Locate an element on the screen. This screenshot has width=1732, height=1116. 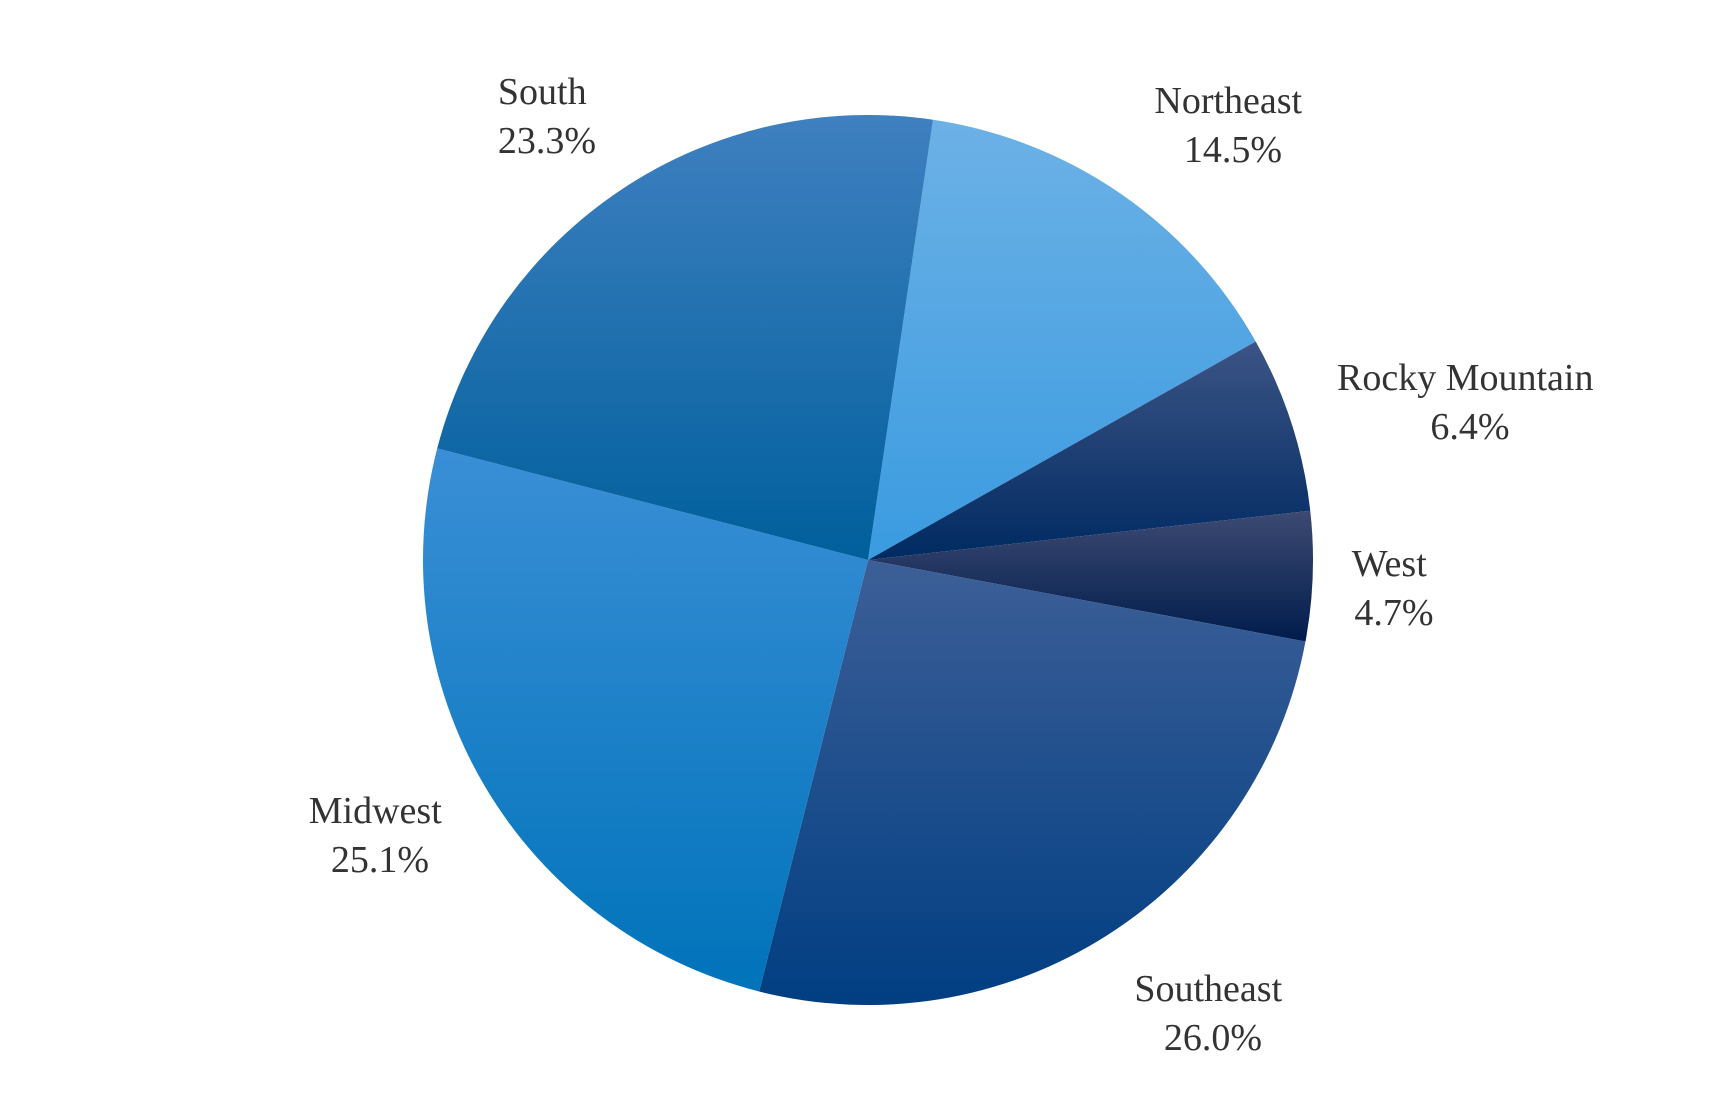
label-southeast-name: Southeast is located at coordinates (1208, 989).